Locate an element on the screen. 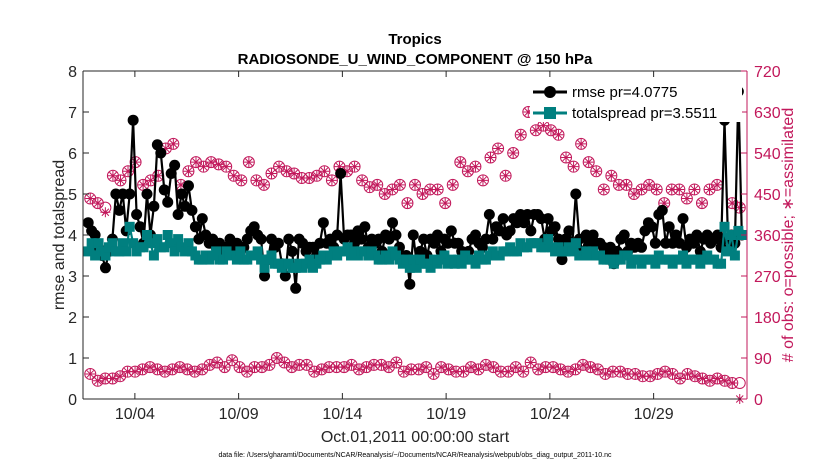  ytick-left-label: 7 is located at coordinates (72, 113).